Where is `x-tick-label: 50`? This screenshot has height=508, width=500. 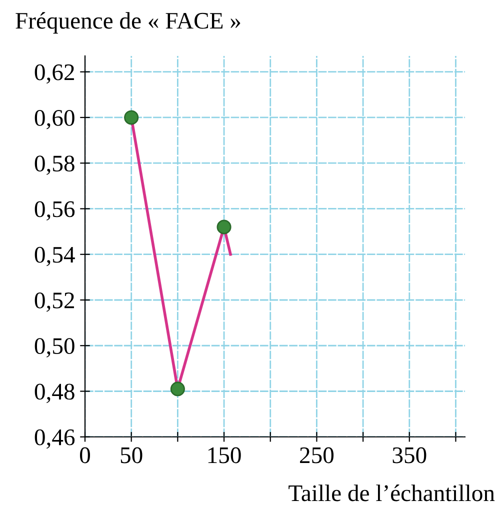 x-tick-label: 50 is located at coordinates (131, 455).